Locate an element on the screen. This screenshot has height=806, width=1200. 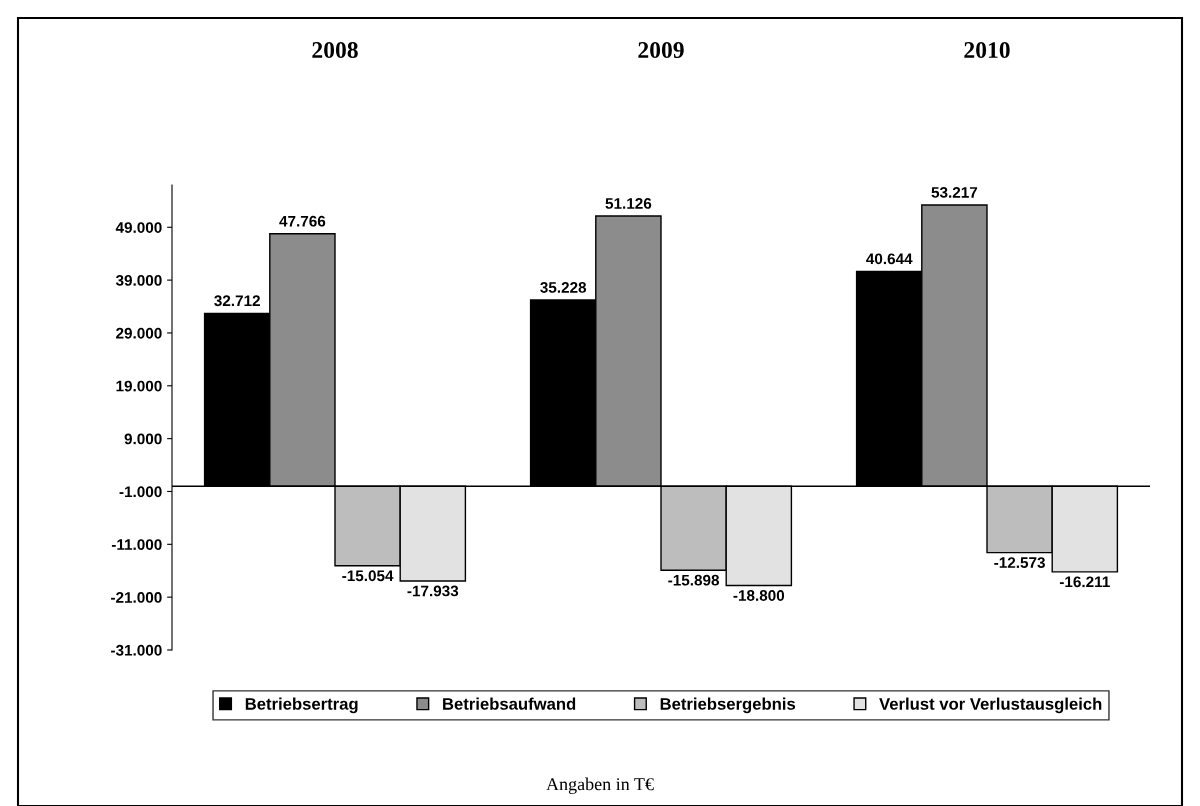
data-label: 35.228 is located at coordinates (563, 287).